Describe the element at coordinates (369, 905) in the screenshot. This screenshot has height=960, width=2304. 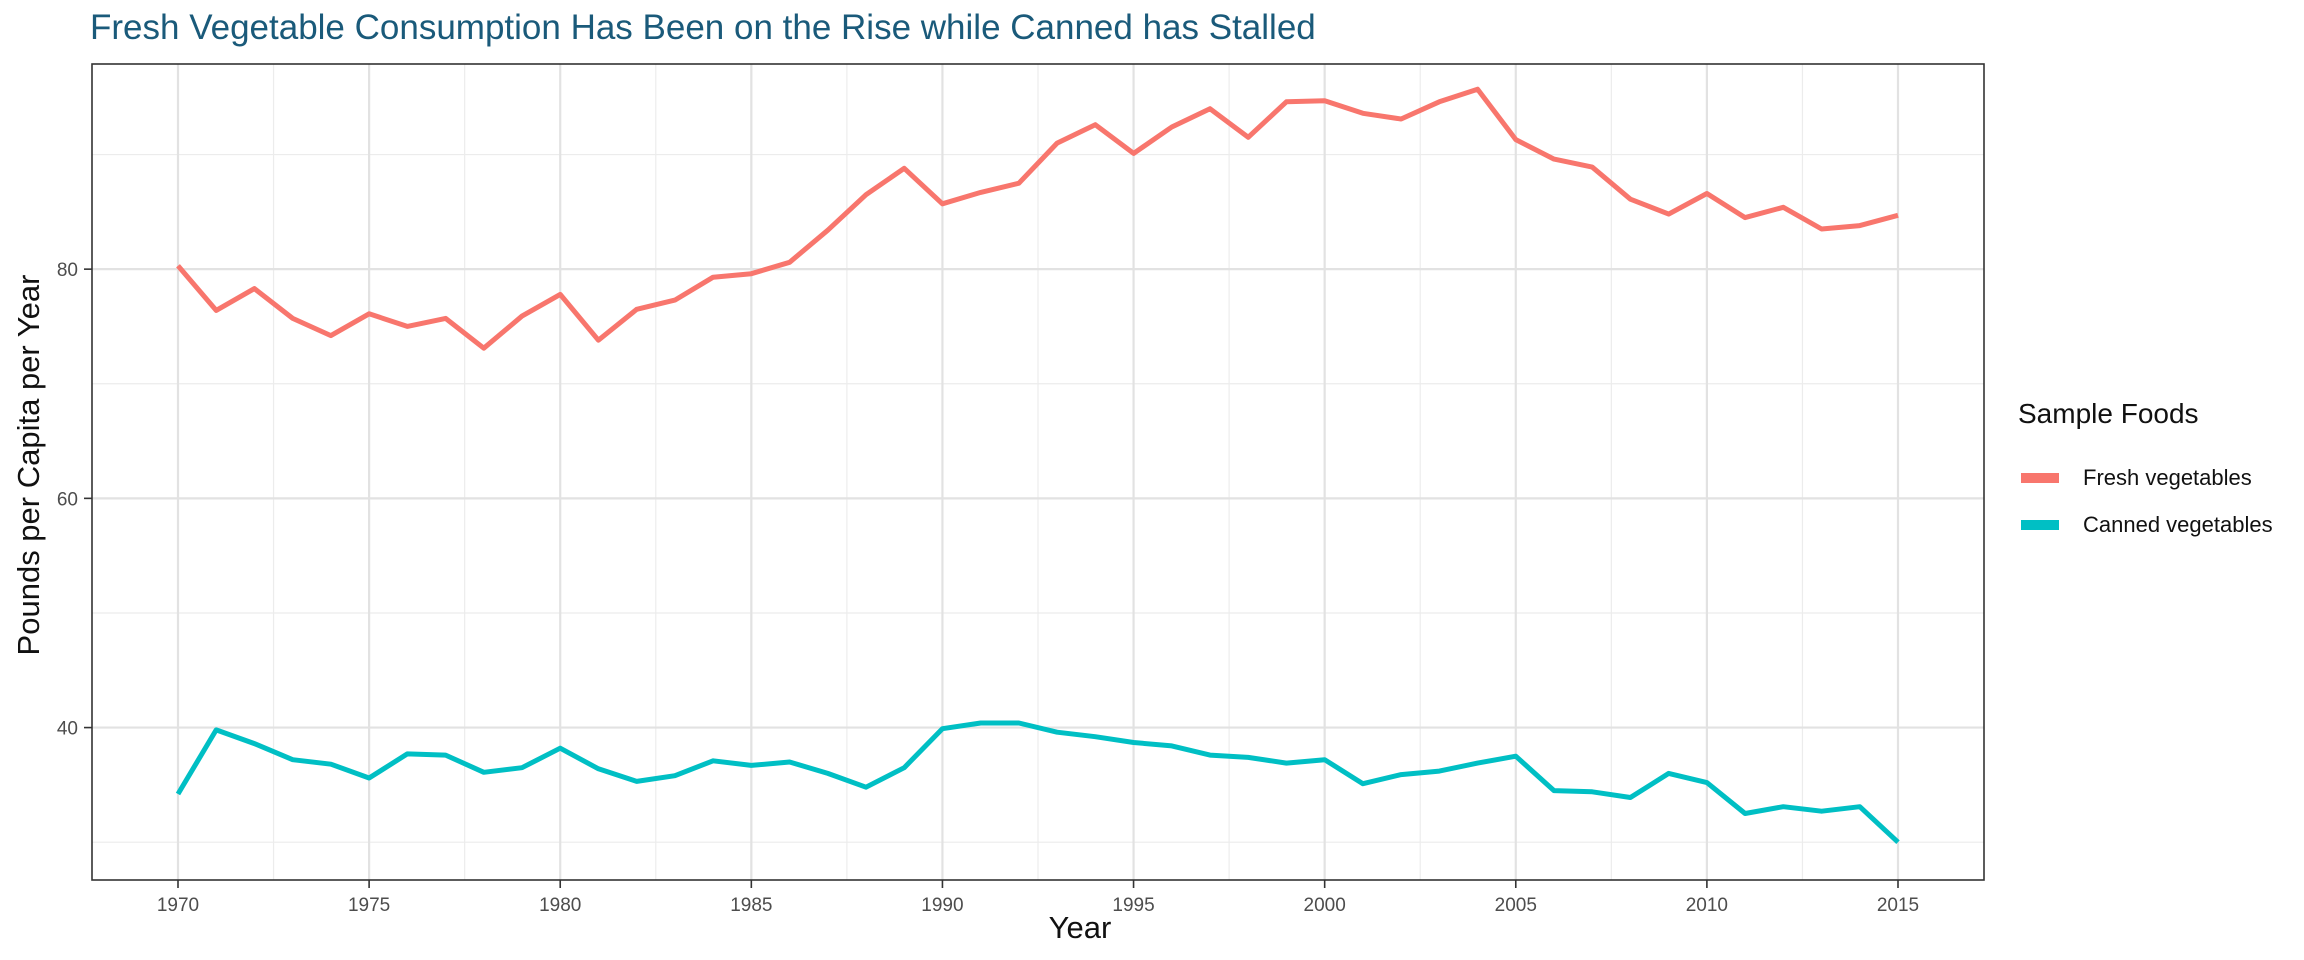
I see `x-tick-label: 1975` at that location.